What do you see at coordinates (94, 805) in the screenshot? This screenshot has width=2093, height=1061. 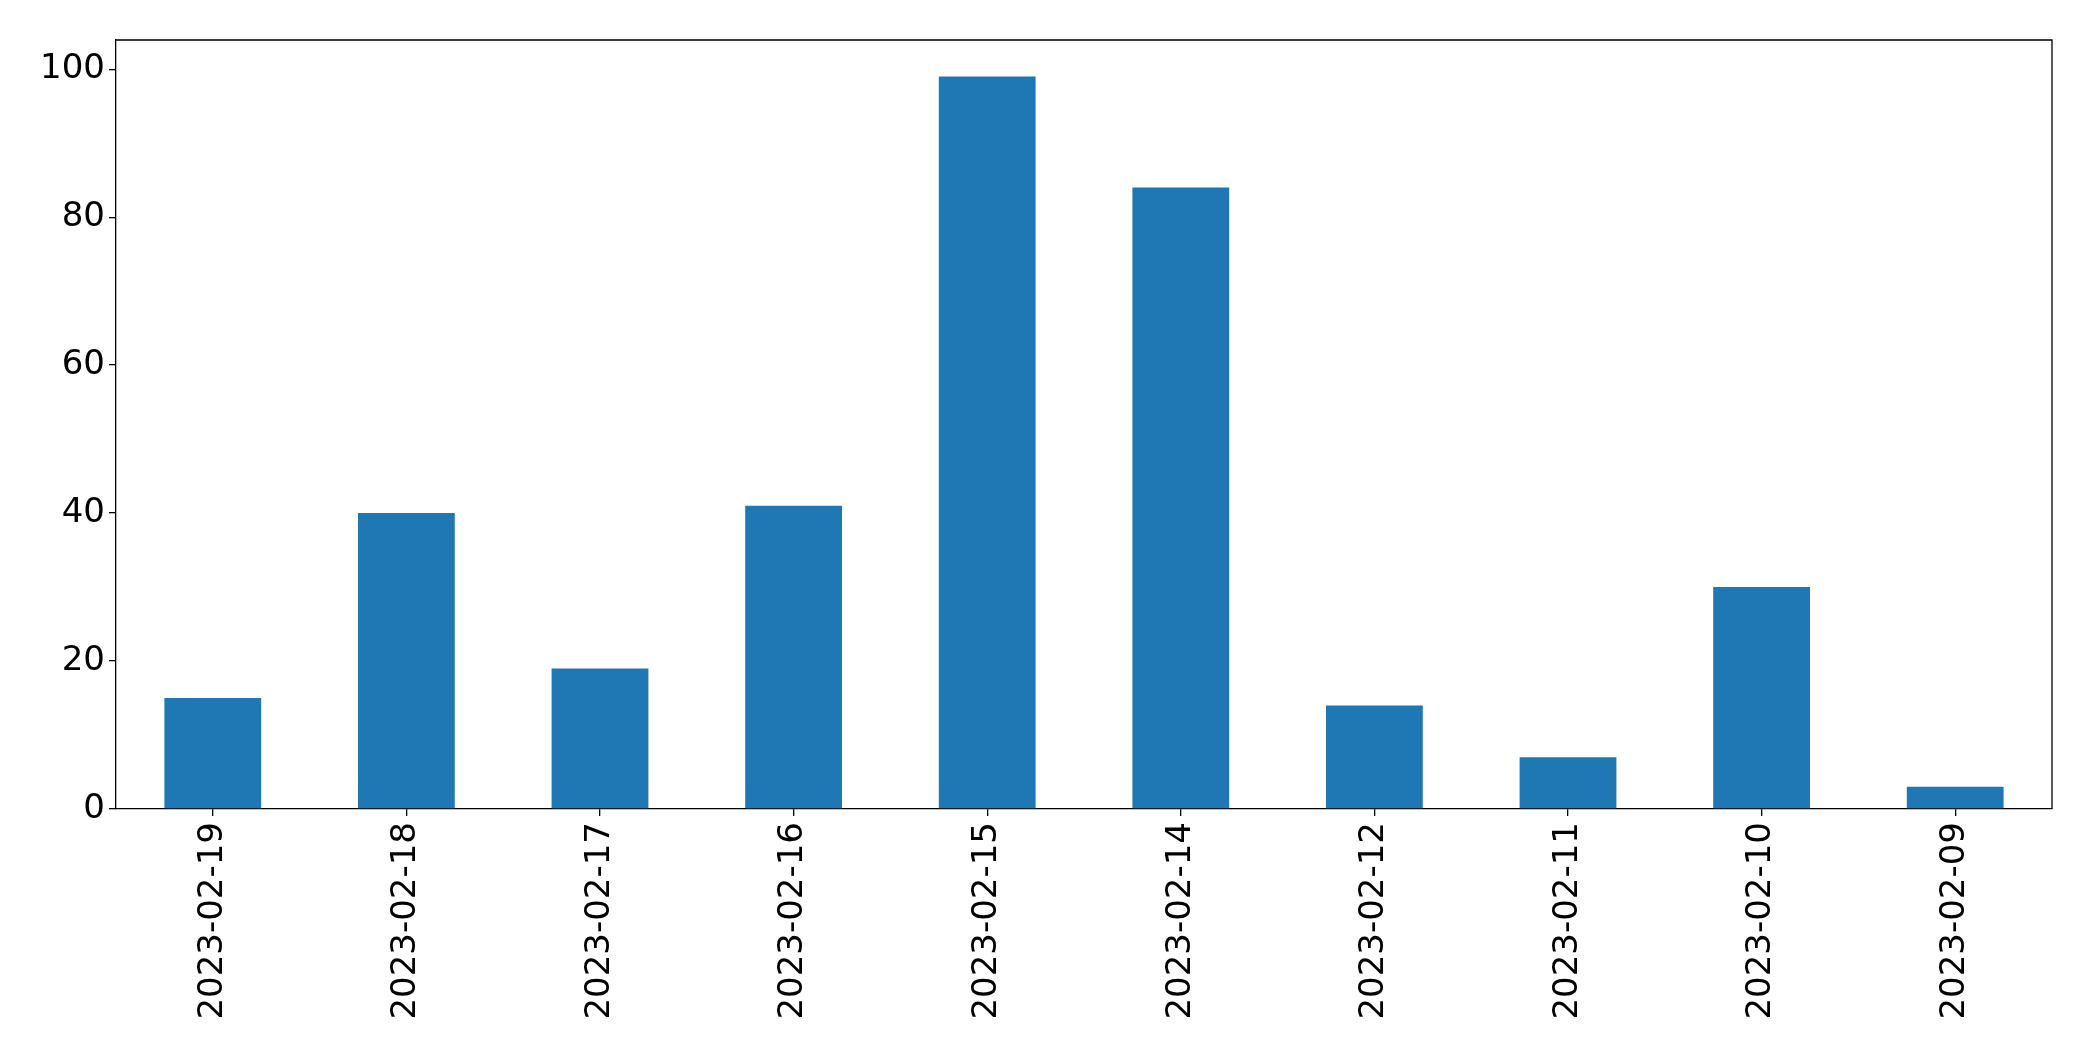 I see `y-tick-label: 0` at bounding box center [94, 805].